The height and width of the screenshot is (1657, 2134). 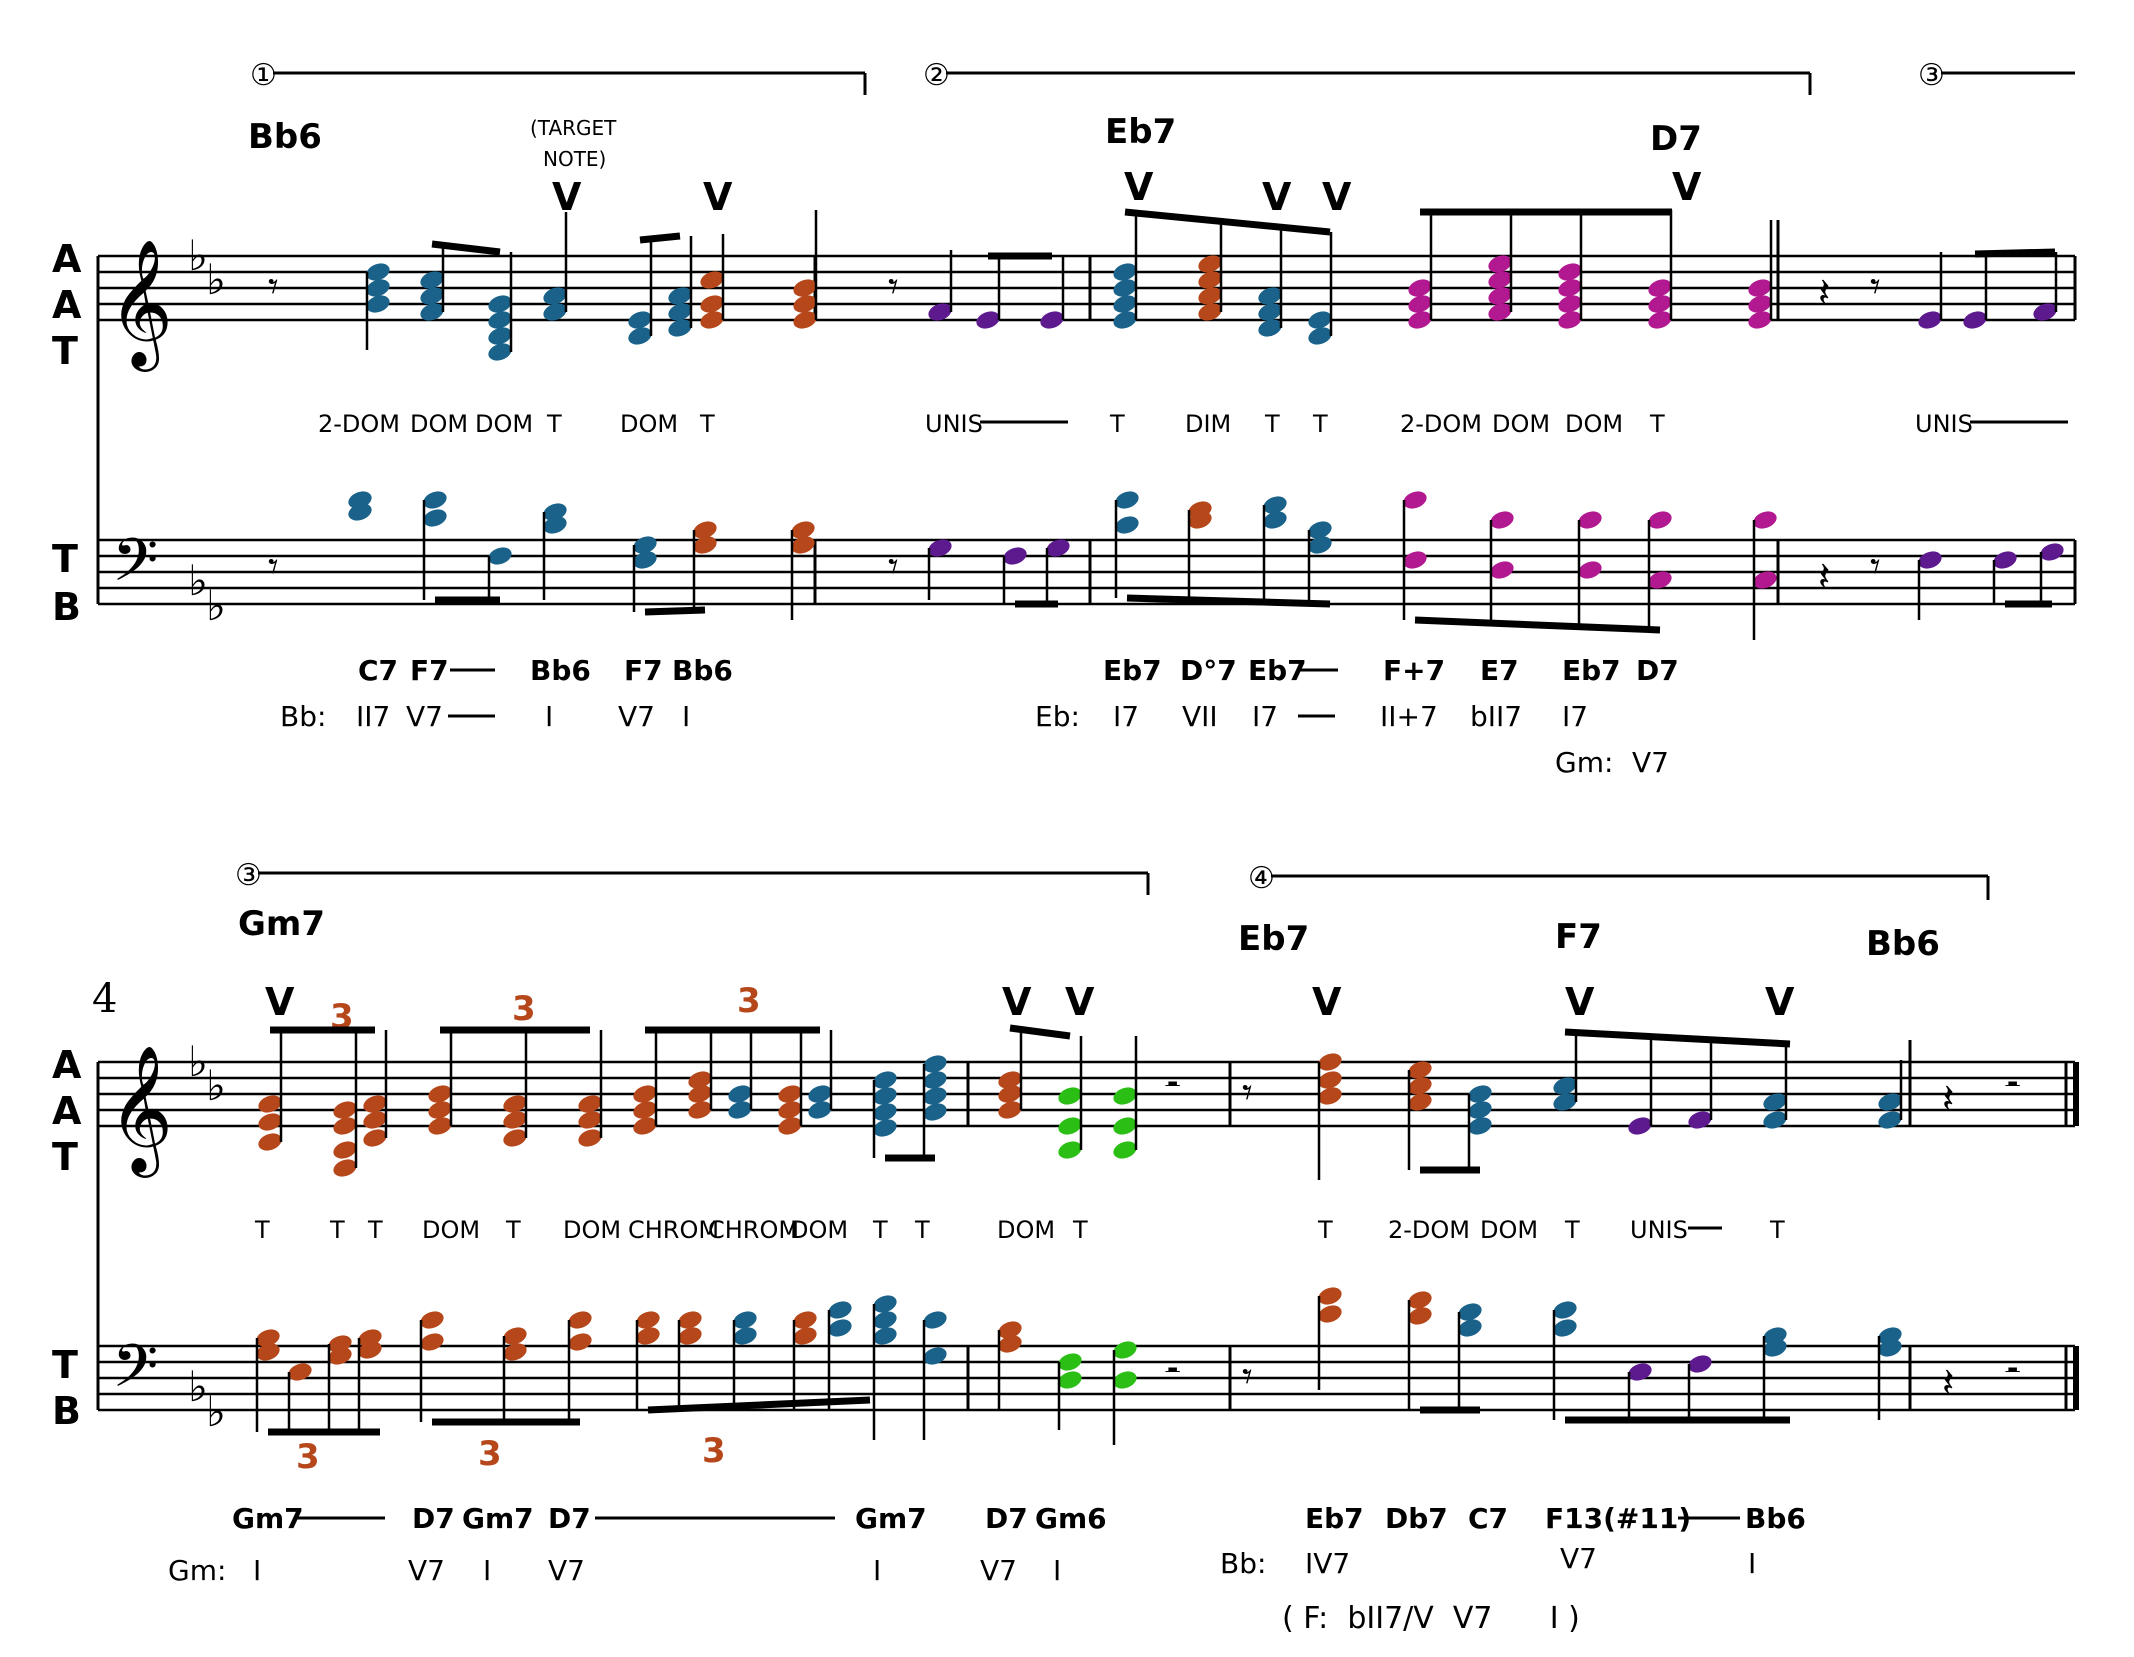 I want to click on measure-number: 4, so click(x=104, y=999).